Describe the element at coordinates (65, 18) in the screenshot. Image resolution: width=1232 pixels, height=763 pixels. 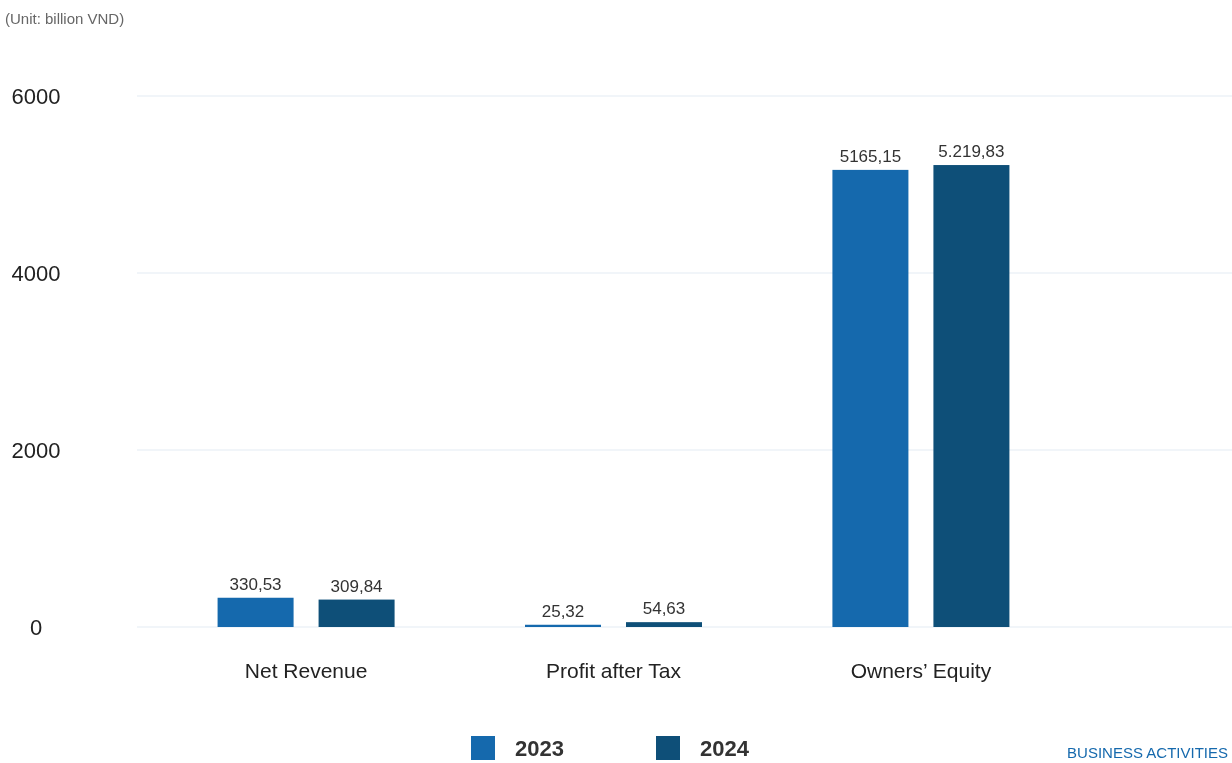
I see `chart-subtitle: (Unit: billion VND)` at that location.